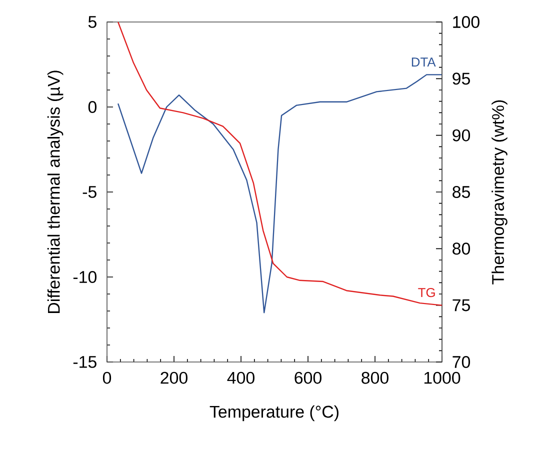  Describe the element at coordinates (426, 293) in the screenshot. I see `series-label: TG` at that location.